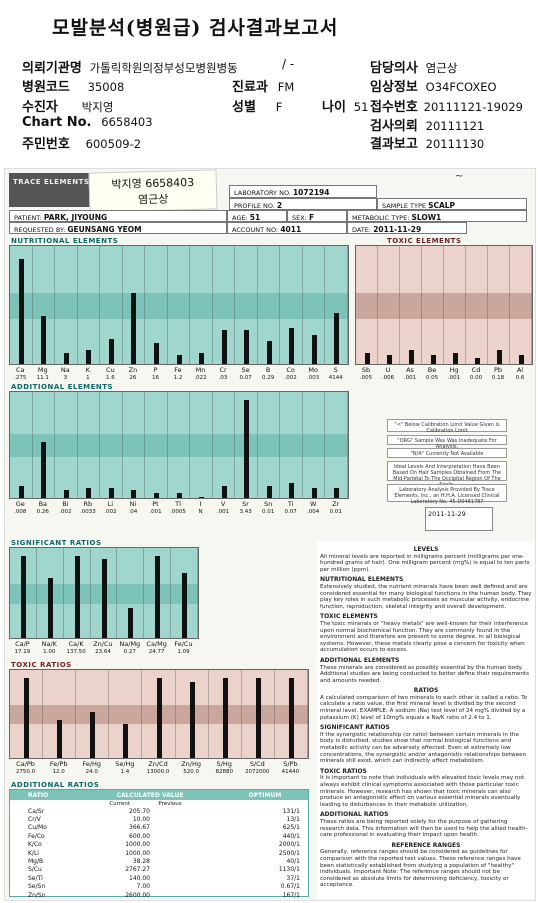  What do you see at coordinates (36, 811) in the screenshot?
I see `ratio-name: Ca/Sr` at bounding box center [36, 811].